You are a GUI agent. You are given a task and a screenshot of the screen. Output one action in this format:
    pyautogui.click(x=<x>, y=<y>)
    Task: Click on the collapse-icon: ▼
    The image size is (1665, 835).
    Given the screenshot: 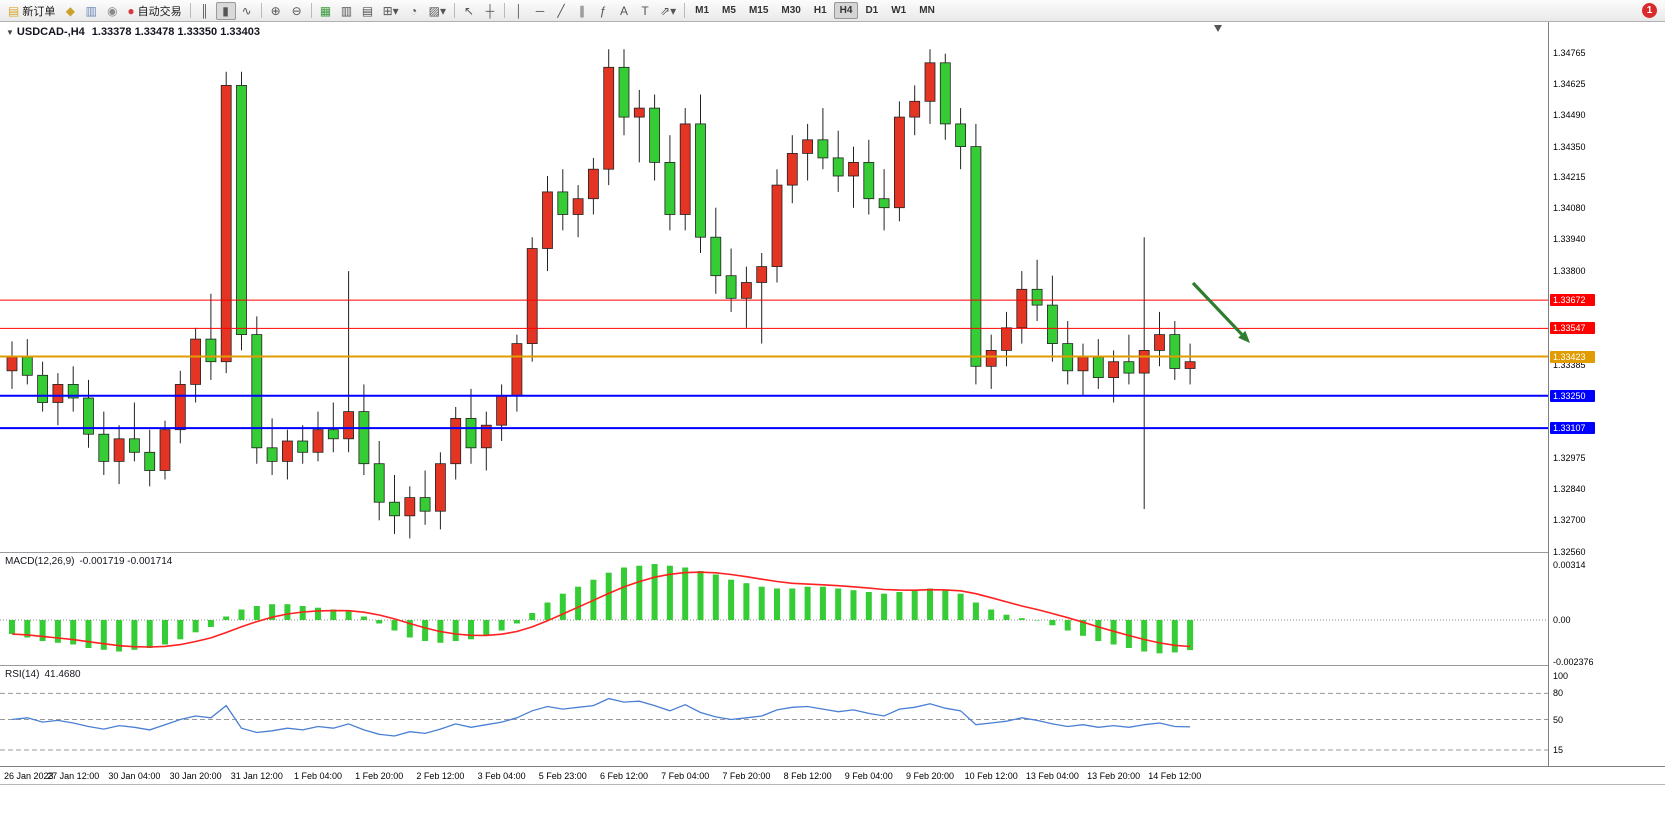 What is the action you would take?
    pyautogui.click(x=10, y=32)
    